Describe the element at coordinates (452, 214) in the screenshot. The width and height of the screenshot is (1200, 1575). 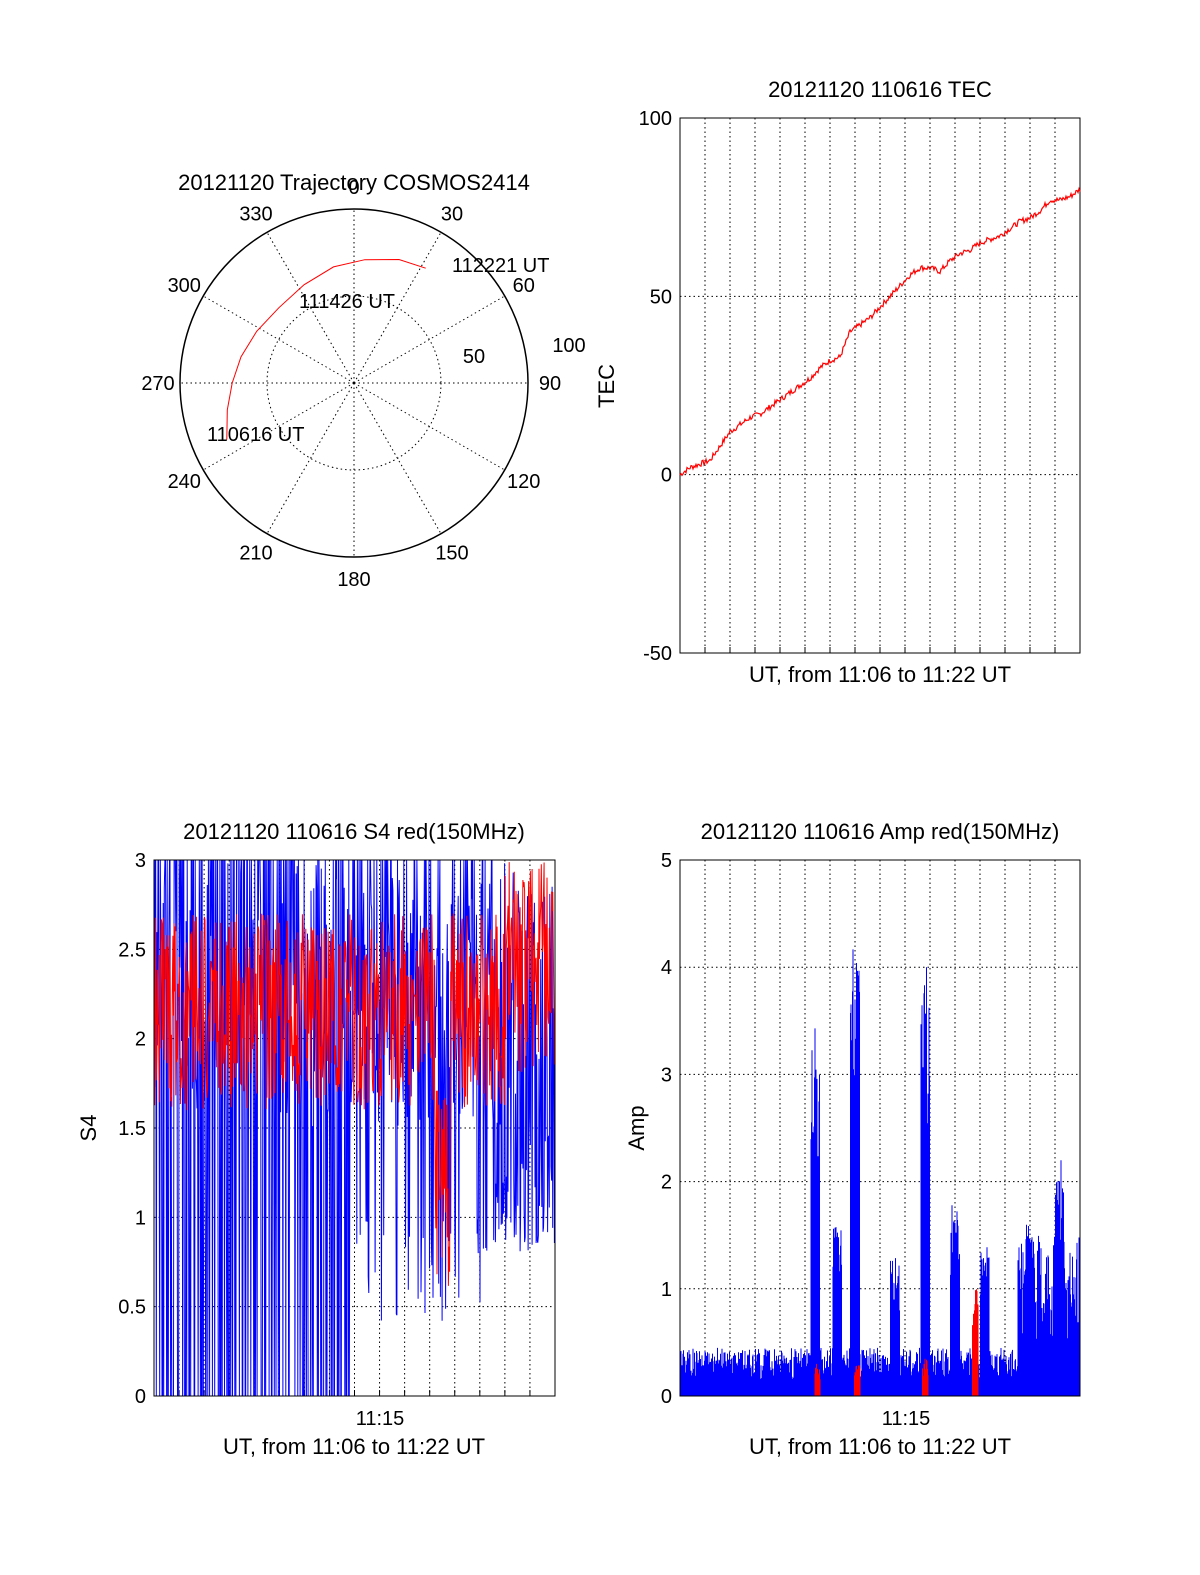
I see `polar-azimuth-label-30: 30` at that location.